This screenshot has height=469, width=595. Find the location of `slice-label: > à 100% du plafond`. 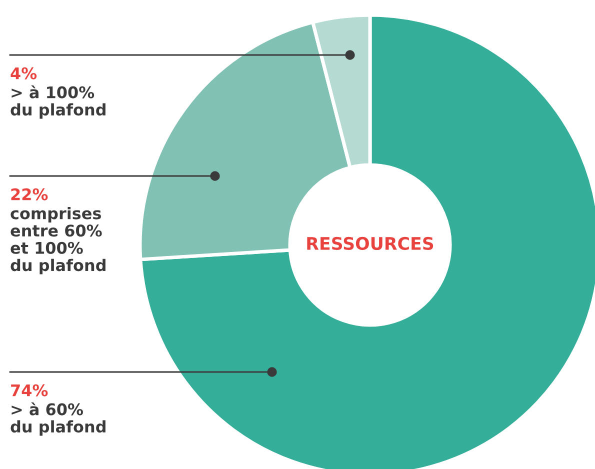

slice-label: > à 100% du plafond is located at coordinates (58, 102).